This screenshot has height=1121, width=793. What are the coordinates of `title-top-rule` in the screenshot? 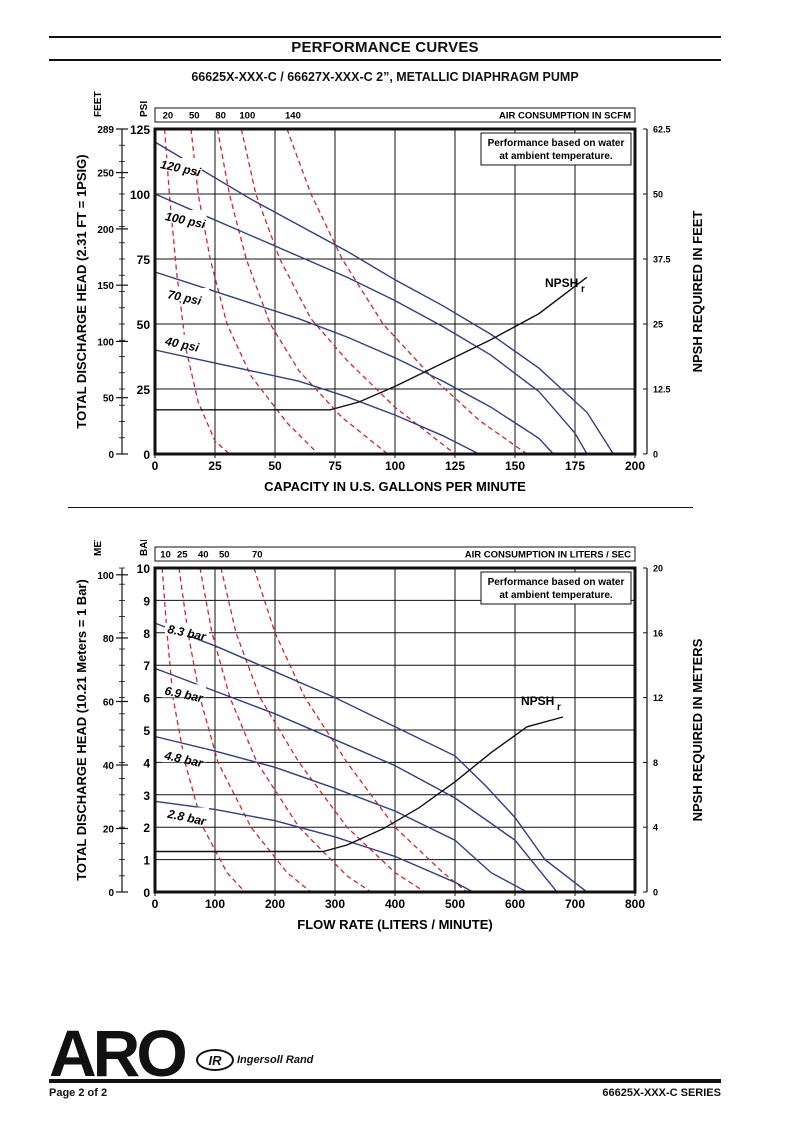 It's located at (385, 37).